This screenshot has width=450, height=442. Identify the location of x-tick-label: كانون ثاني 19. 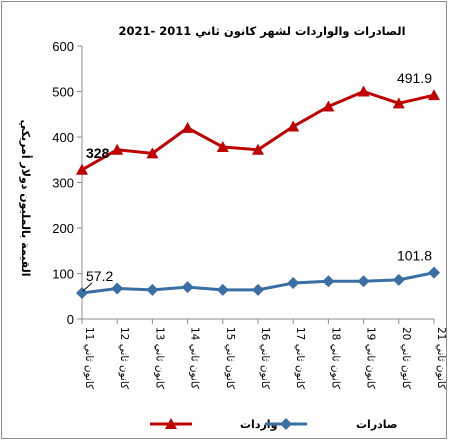
(371, 358).